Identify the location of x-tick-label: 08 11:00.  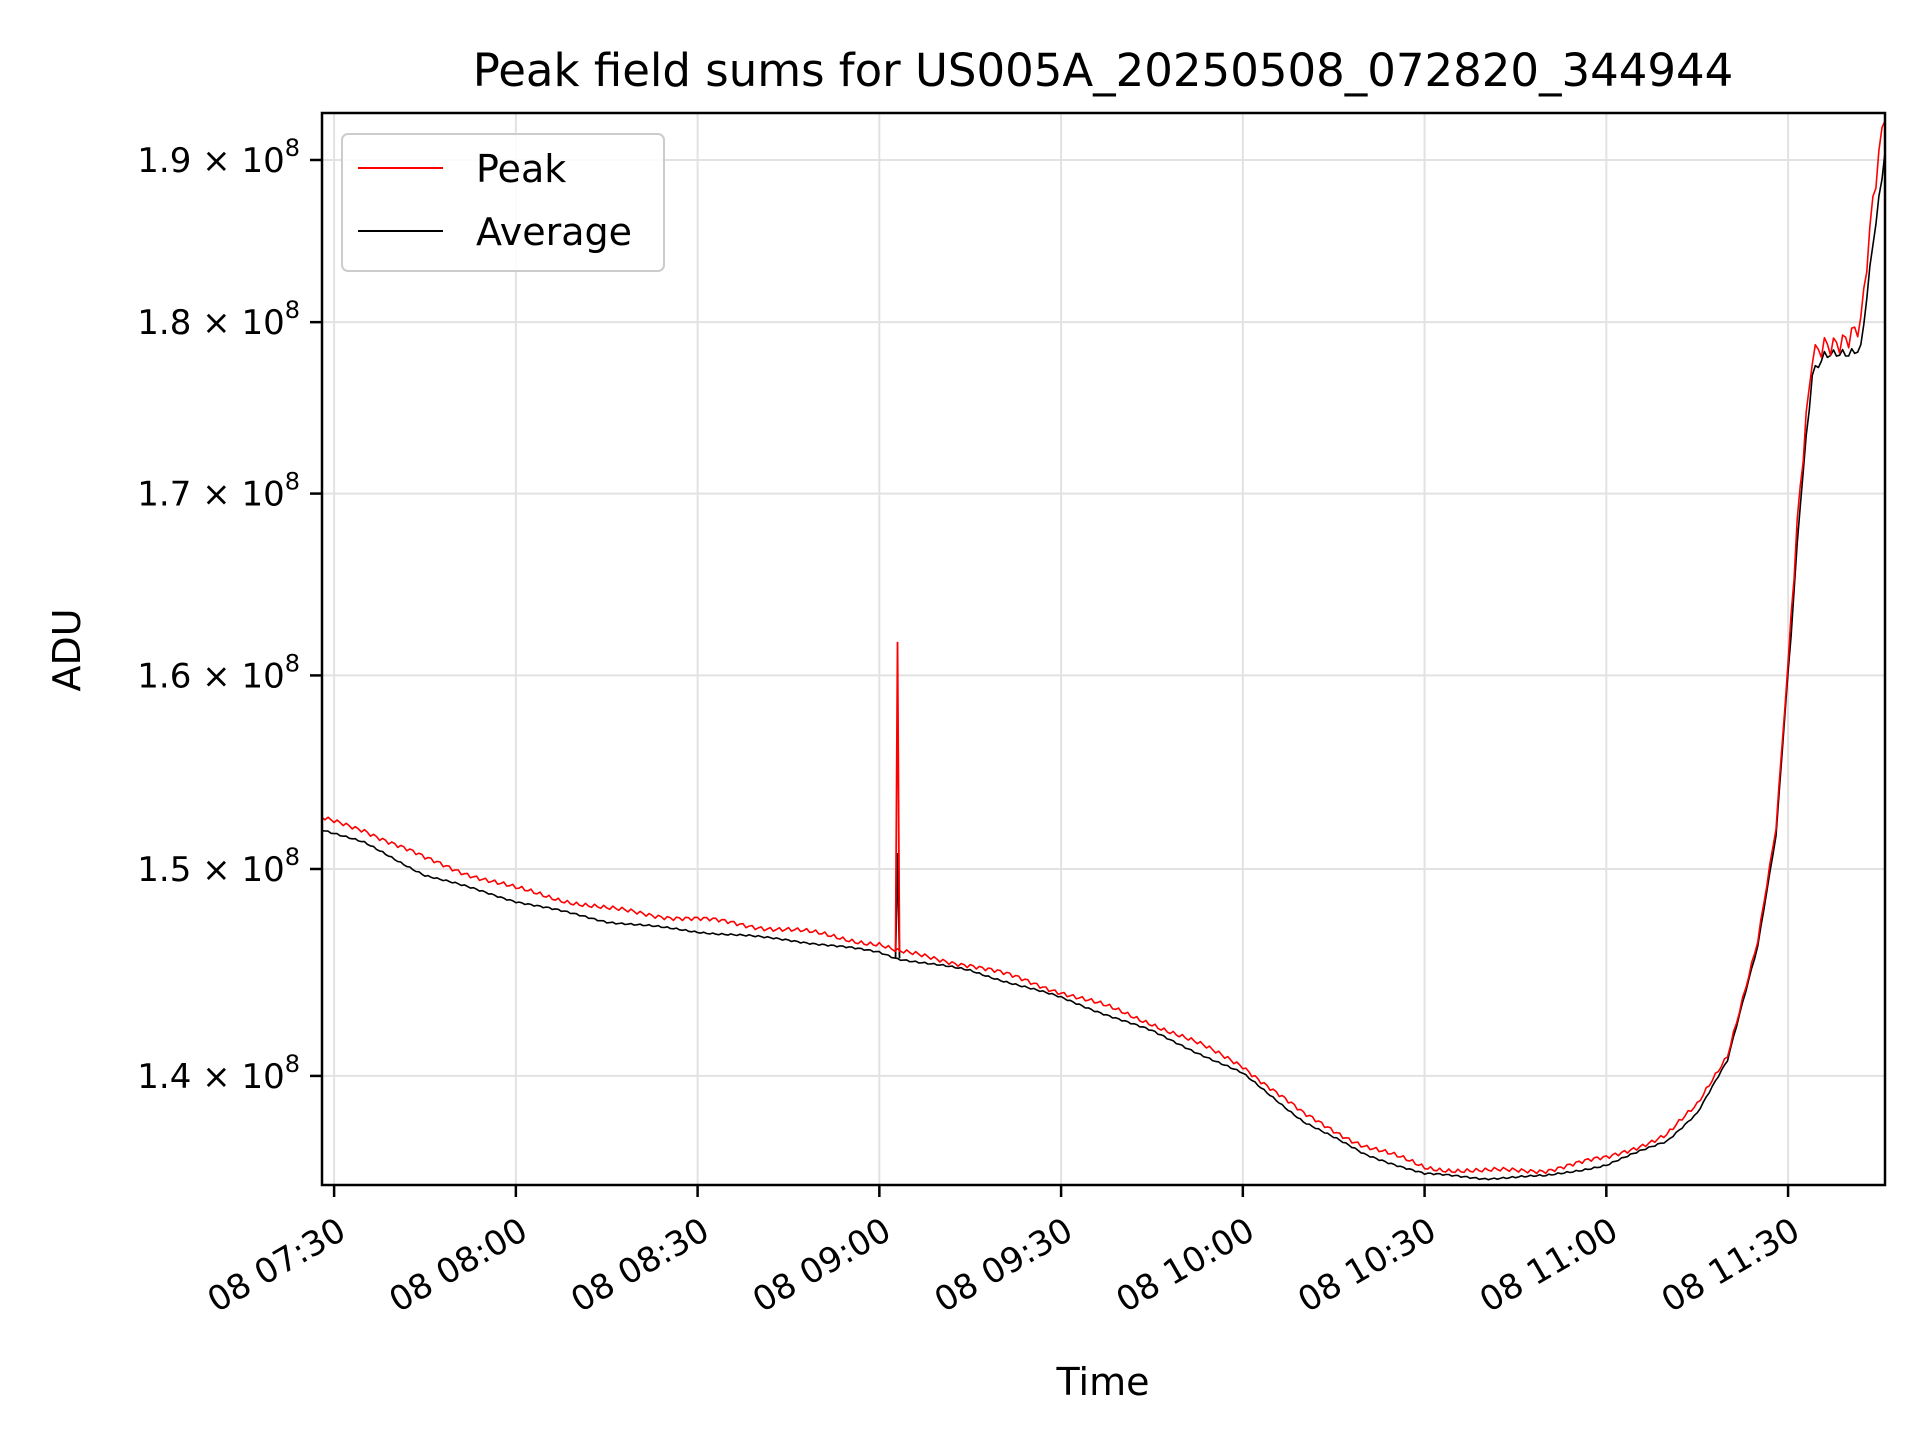
(1549, 1265).